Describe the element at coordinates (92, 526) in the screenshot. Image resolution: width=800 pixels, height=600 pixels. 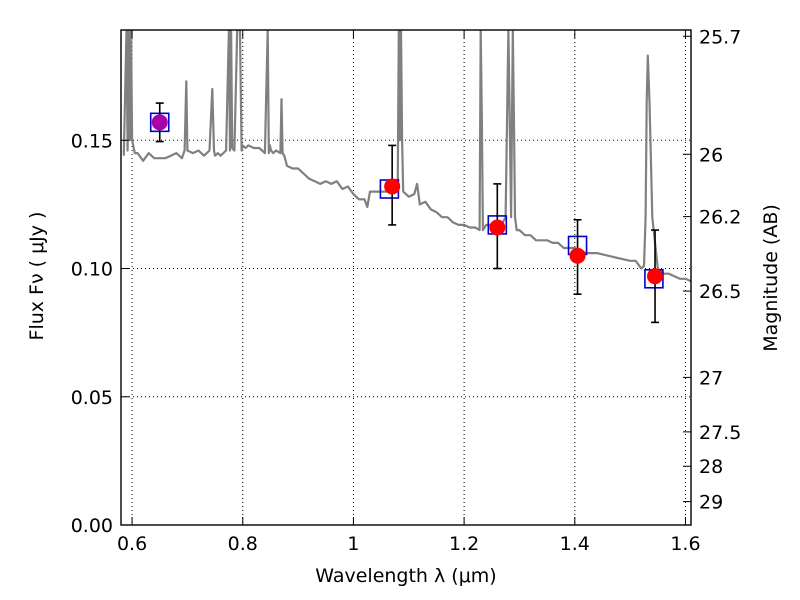
I see `y-tick-label-0: 0.00` at that location.